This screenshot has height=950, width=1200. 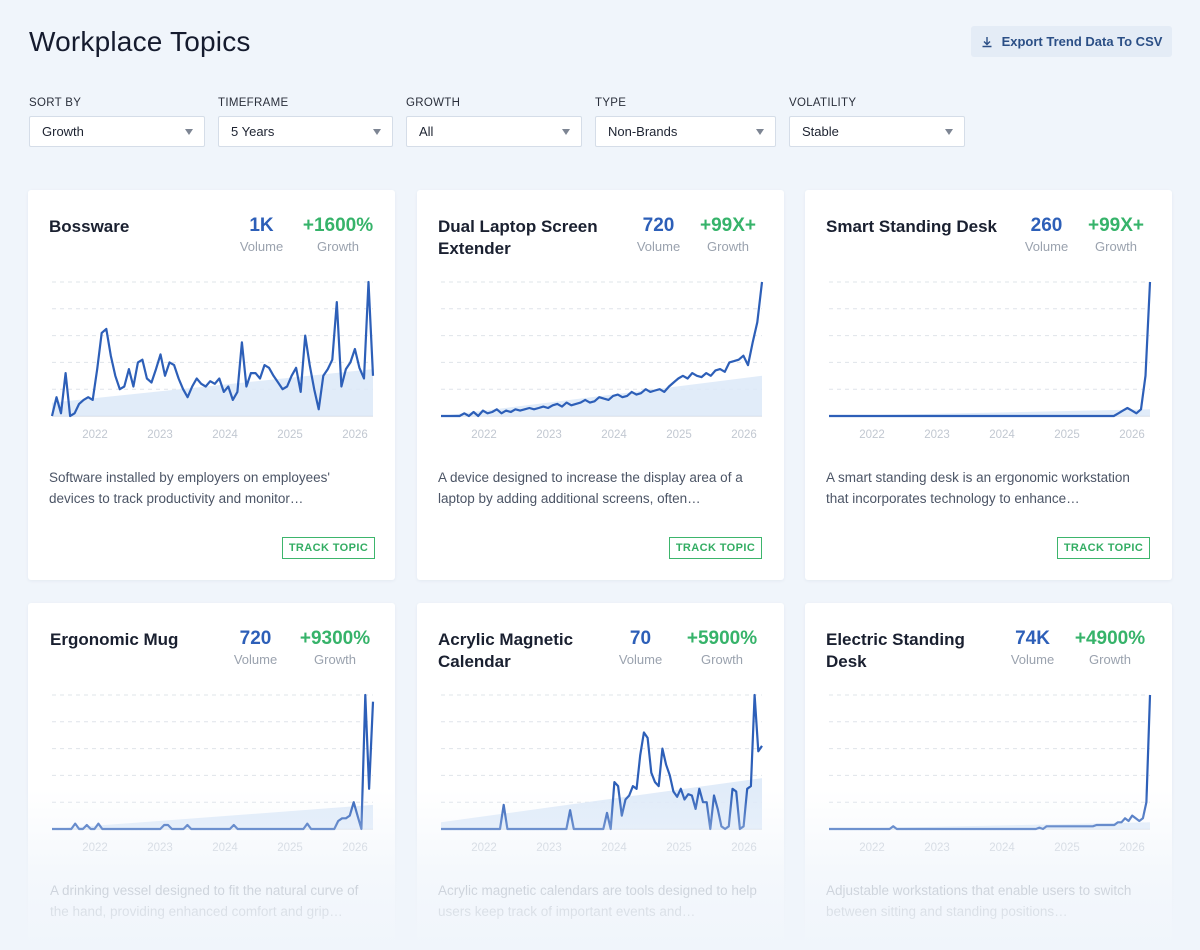 What do you see at coordinates (1046, 225) in the screenshot?
I see `volume-value: 260` at bounding box center [1046, 225].